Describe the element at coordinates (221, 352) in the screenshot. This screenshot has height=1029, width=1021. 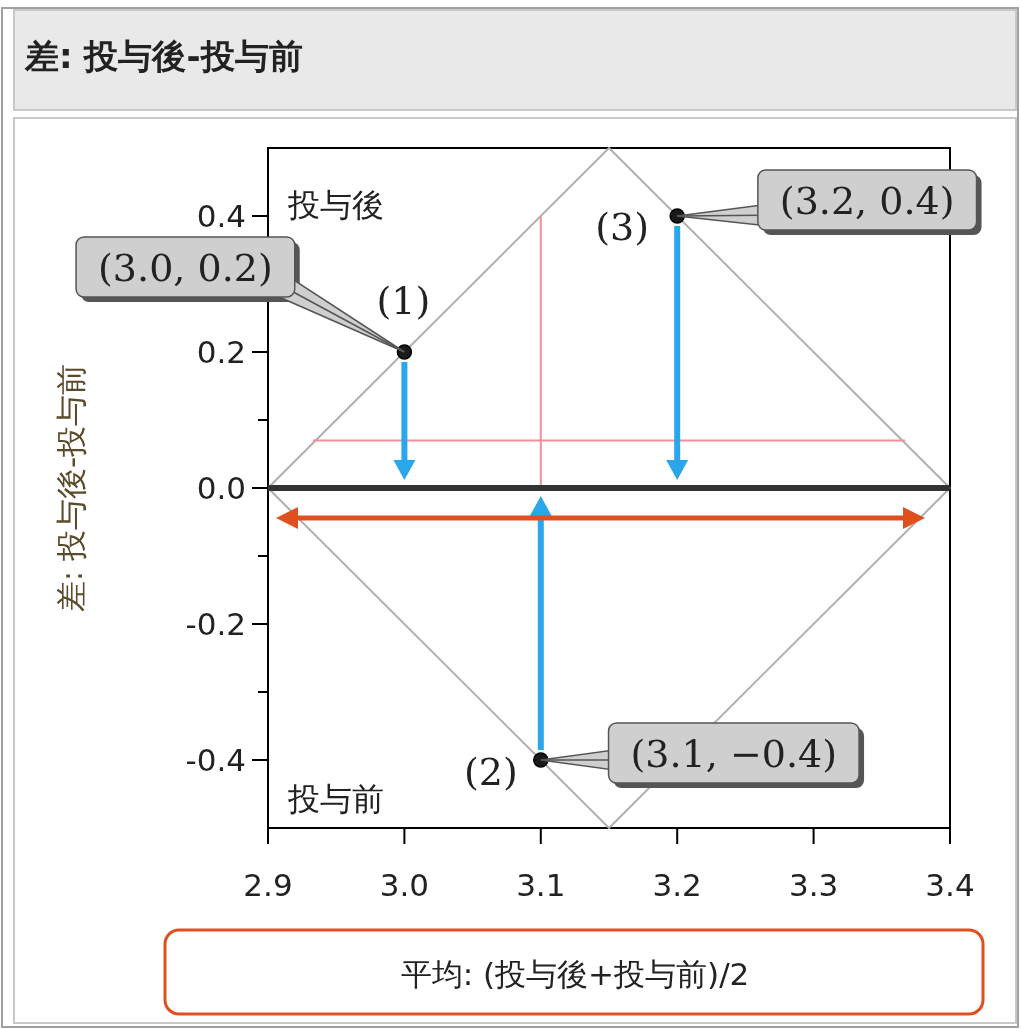
I see `y-tick-label: 0.2` at that location.